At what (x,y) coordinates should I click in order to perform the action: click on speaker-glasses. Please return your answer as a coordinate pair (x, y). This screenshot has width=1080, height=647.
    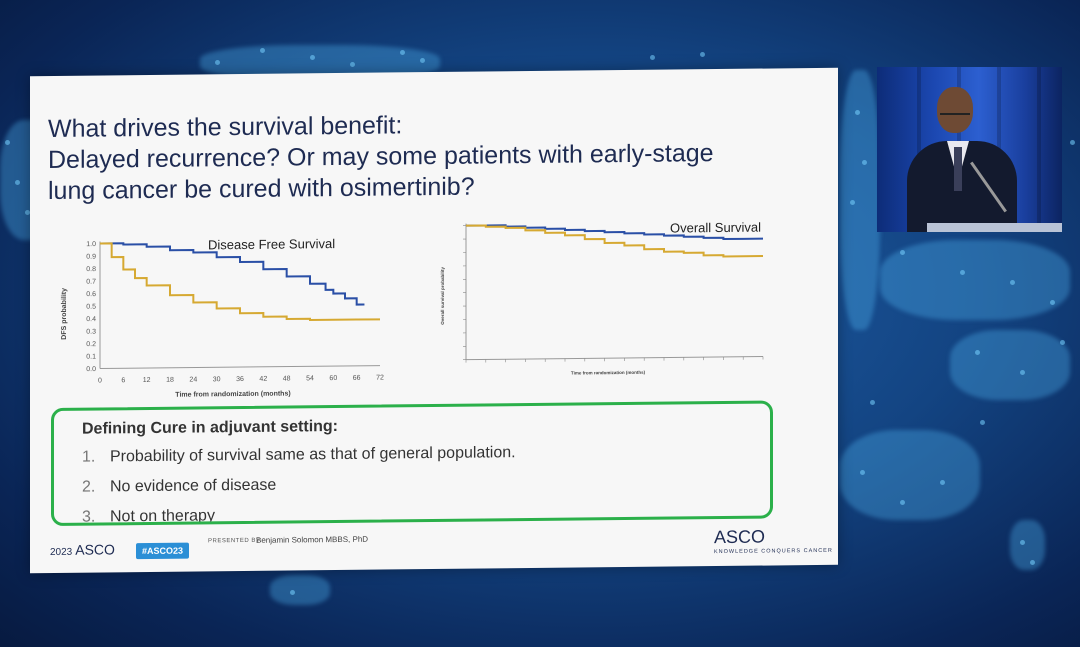
    Looking at the image, I should click on (955, 111).